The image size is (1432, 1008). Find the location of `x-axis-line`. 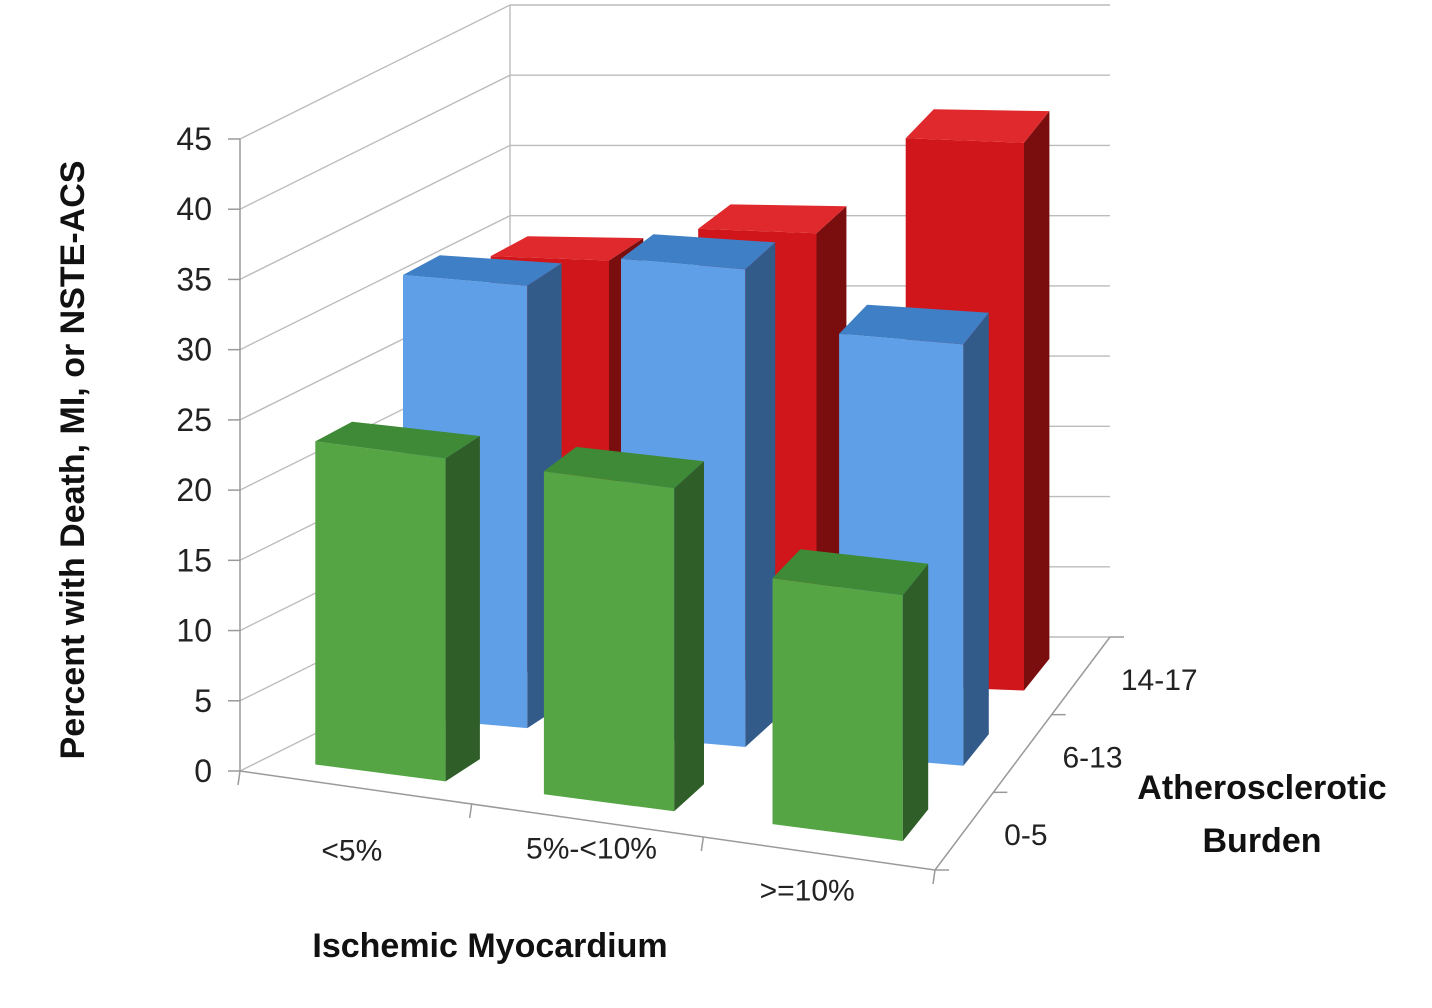

x-axis-line is located at coordinates (587, 820).